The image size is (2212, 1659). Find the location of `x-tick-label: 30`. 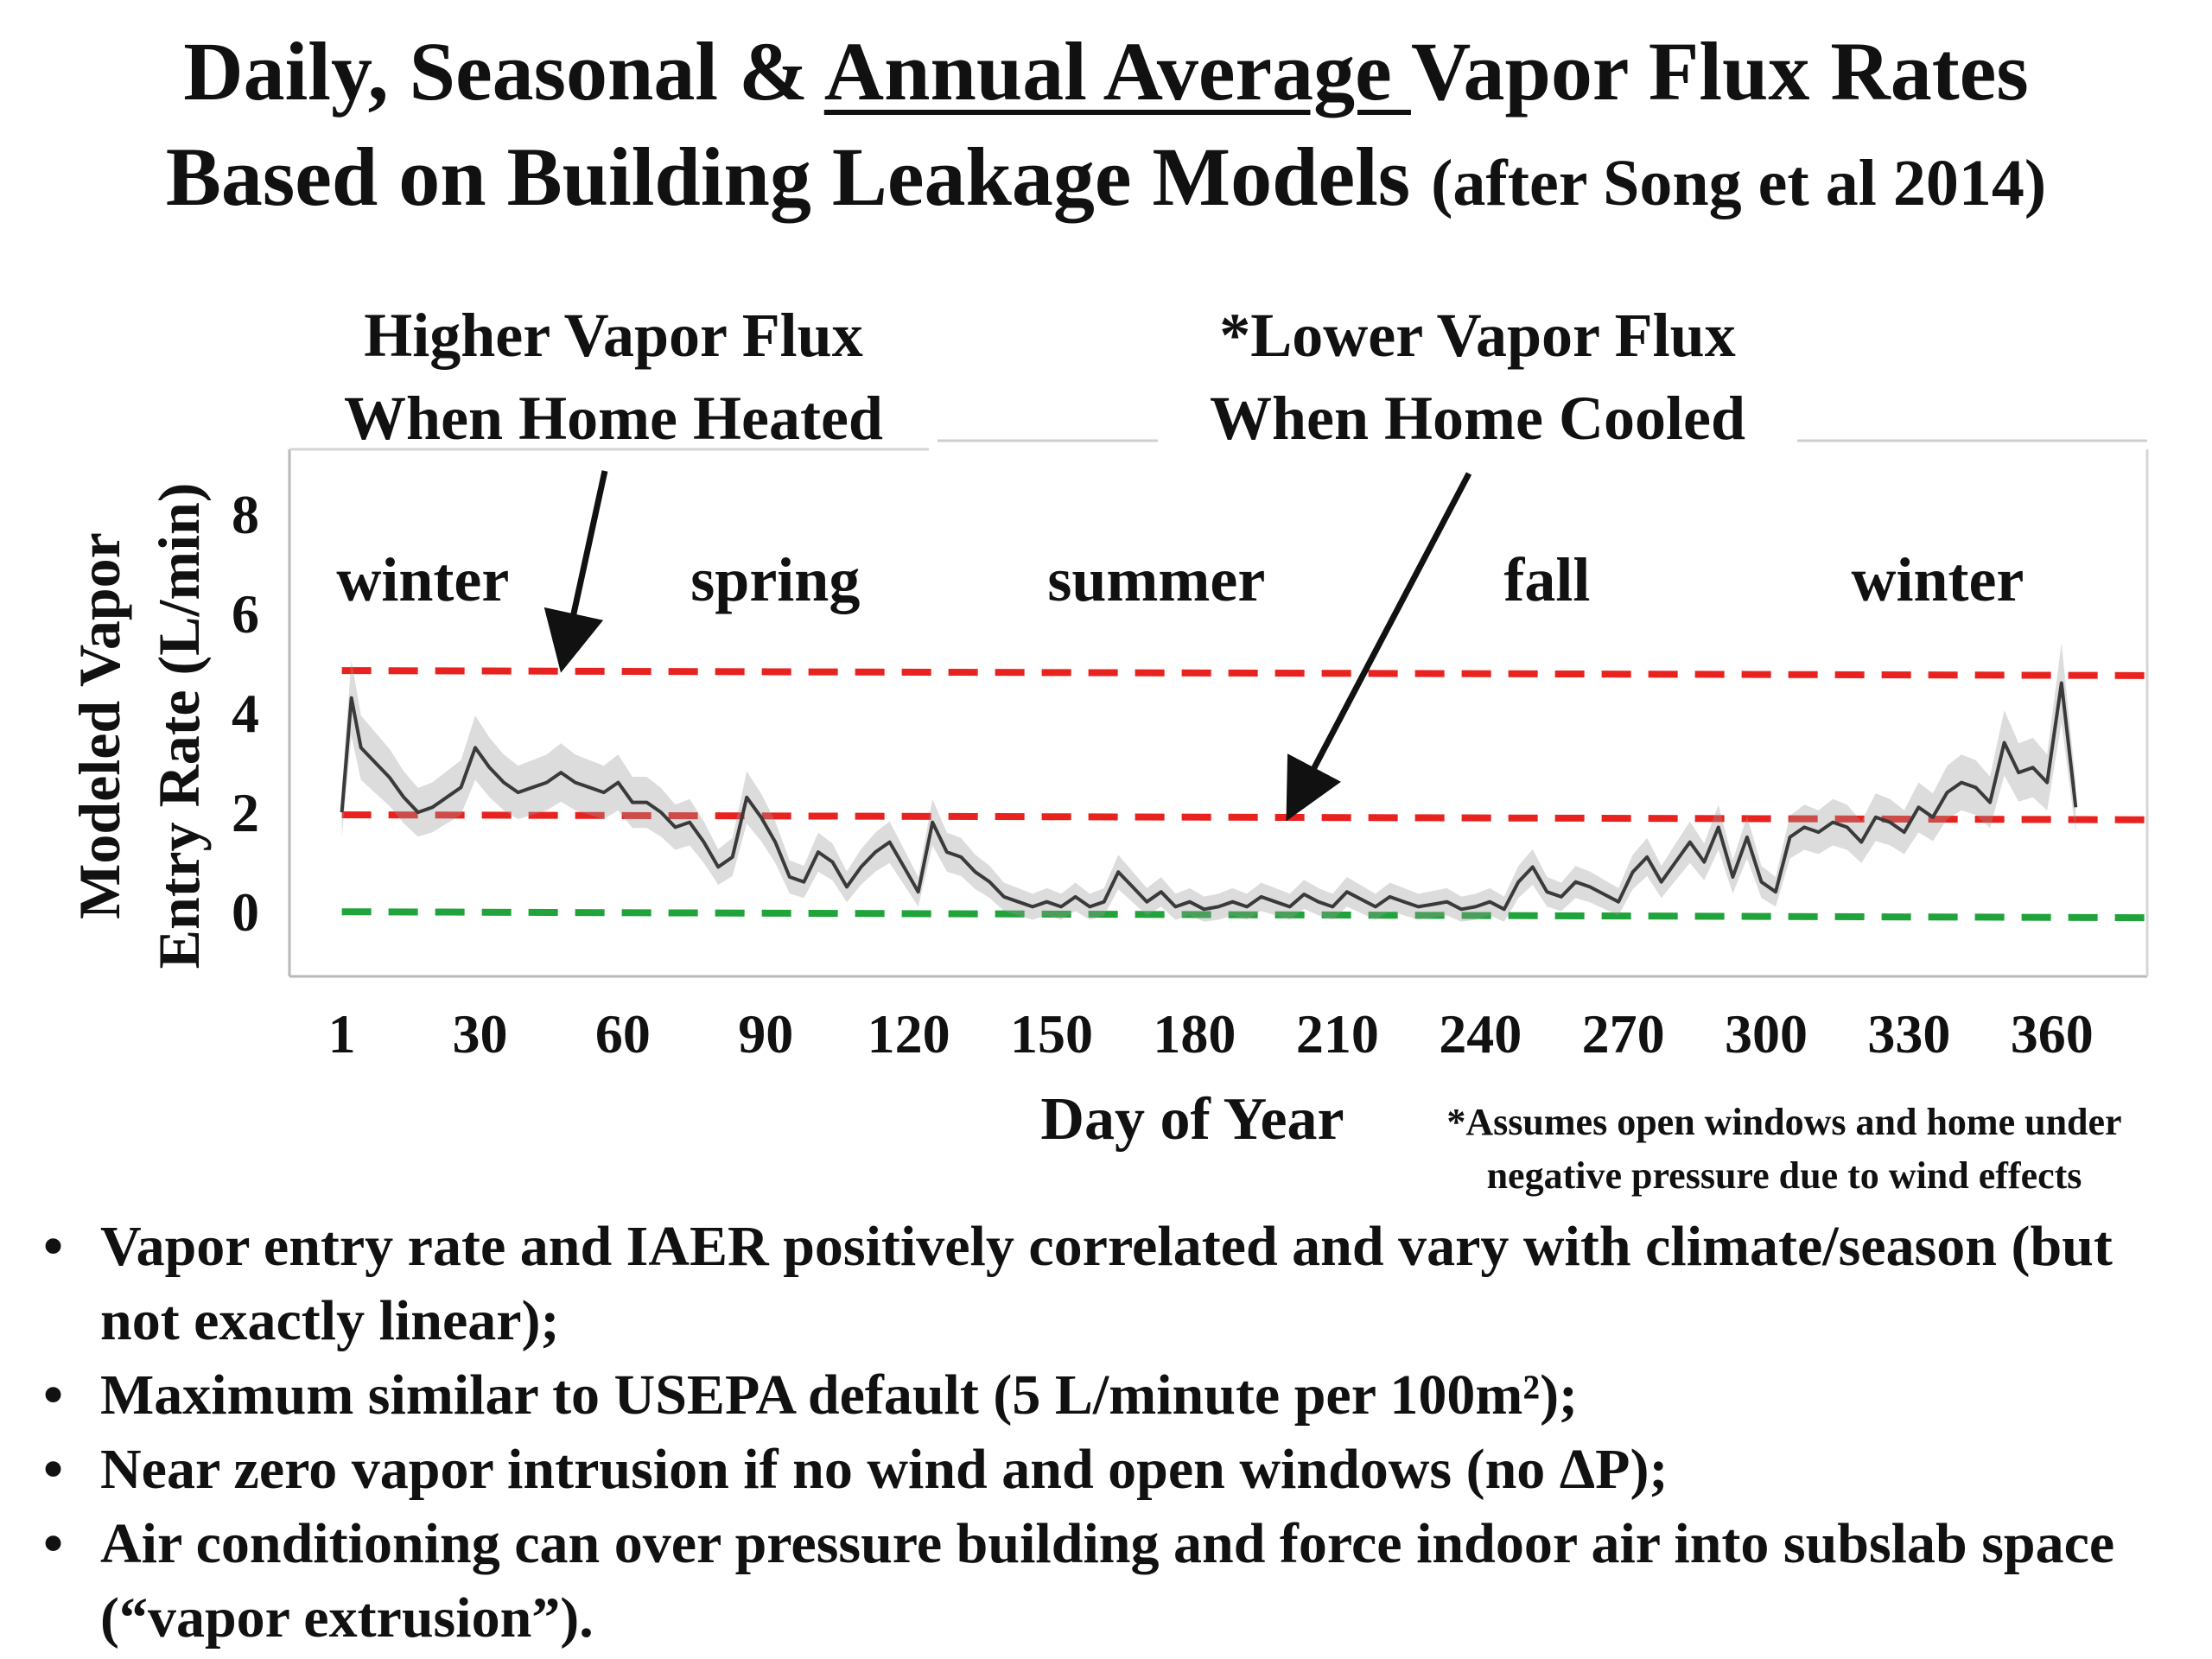

x-tick-label: 30 is located at coordinates (480, 1034).